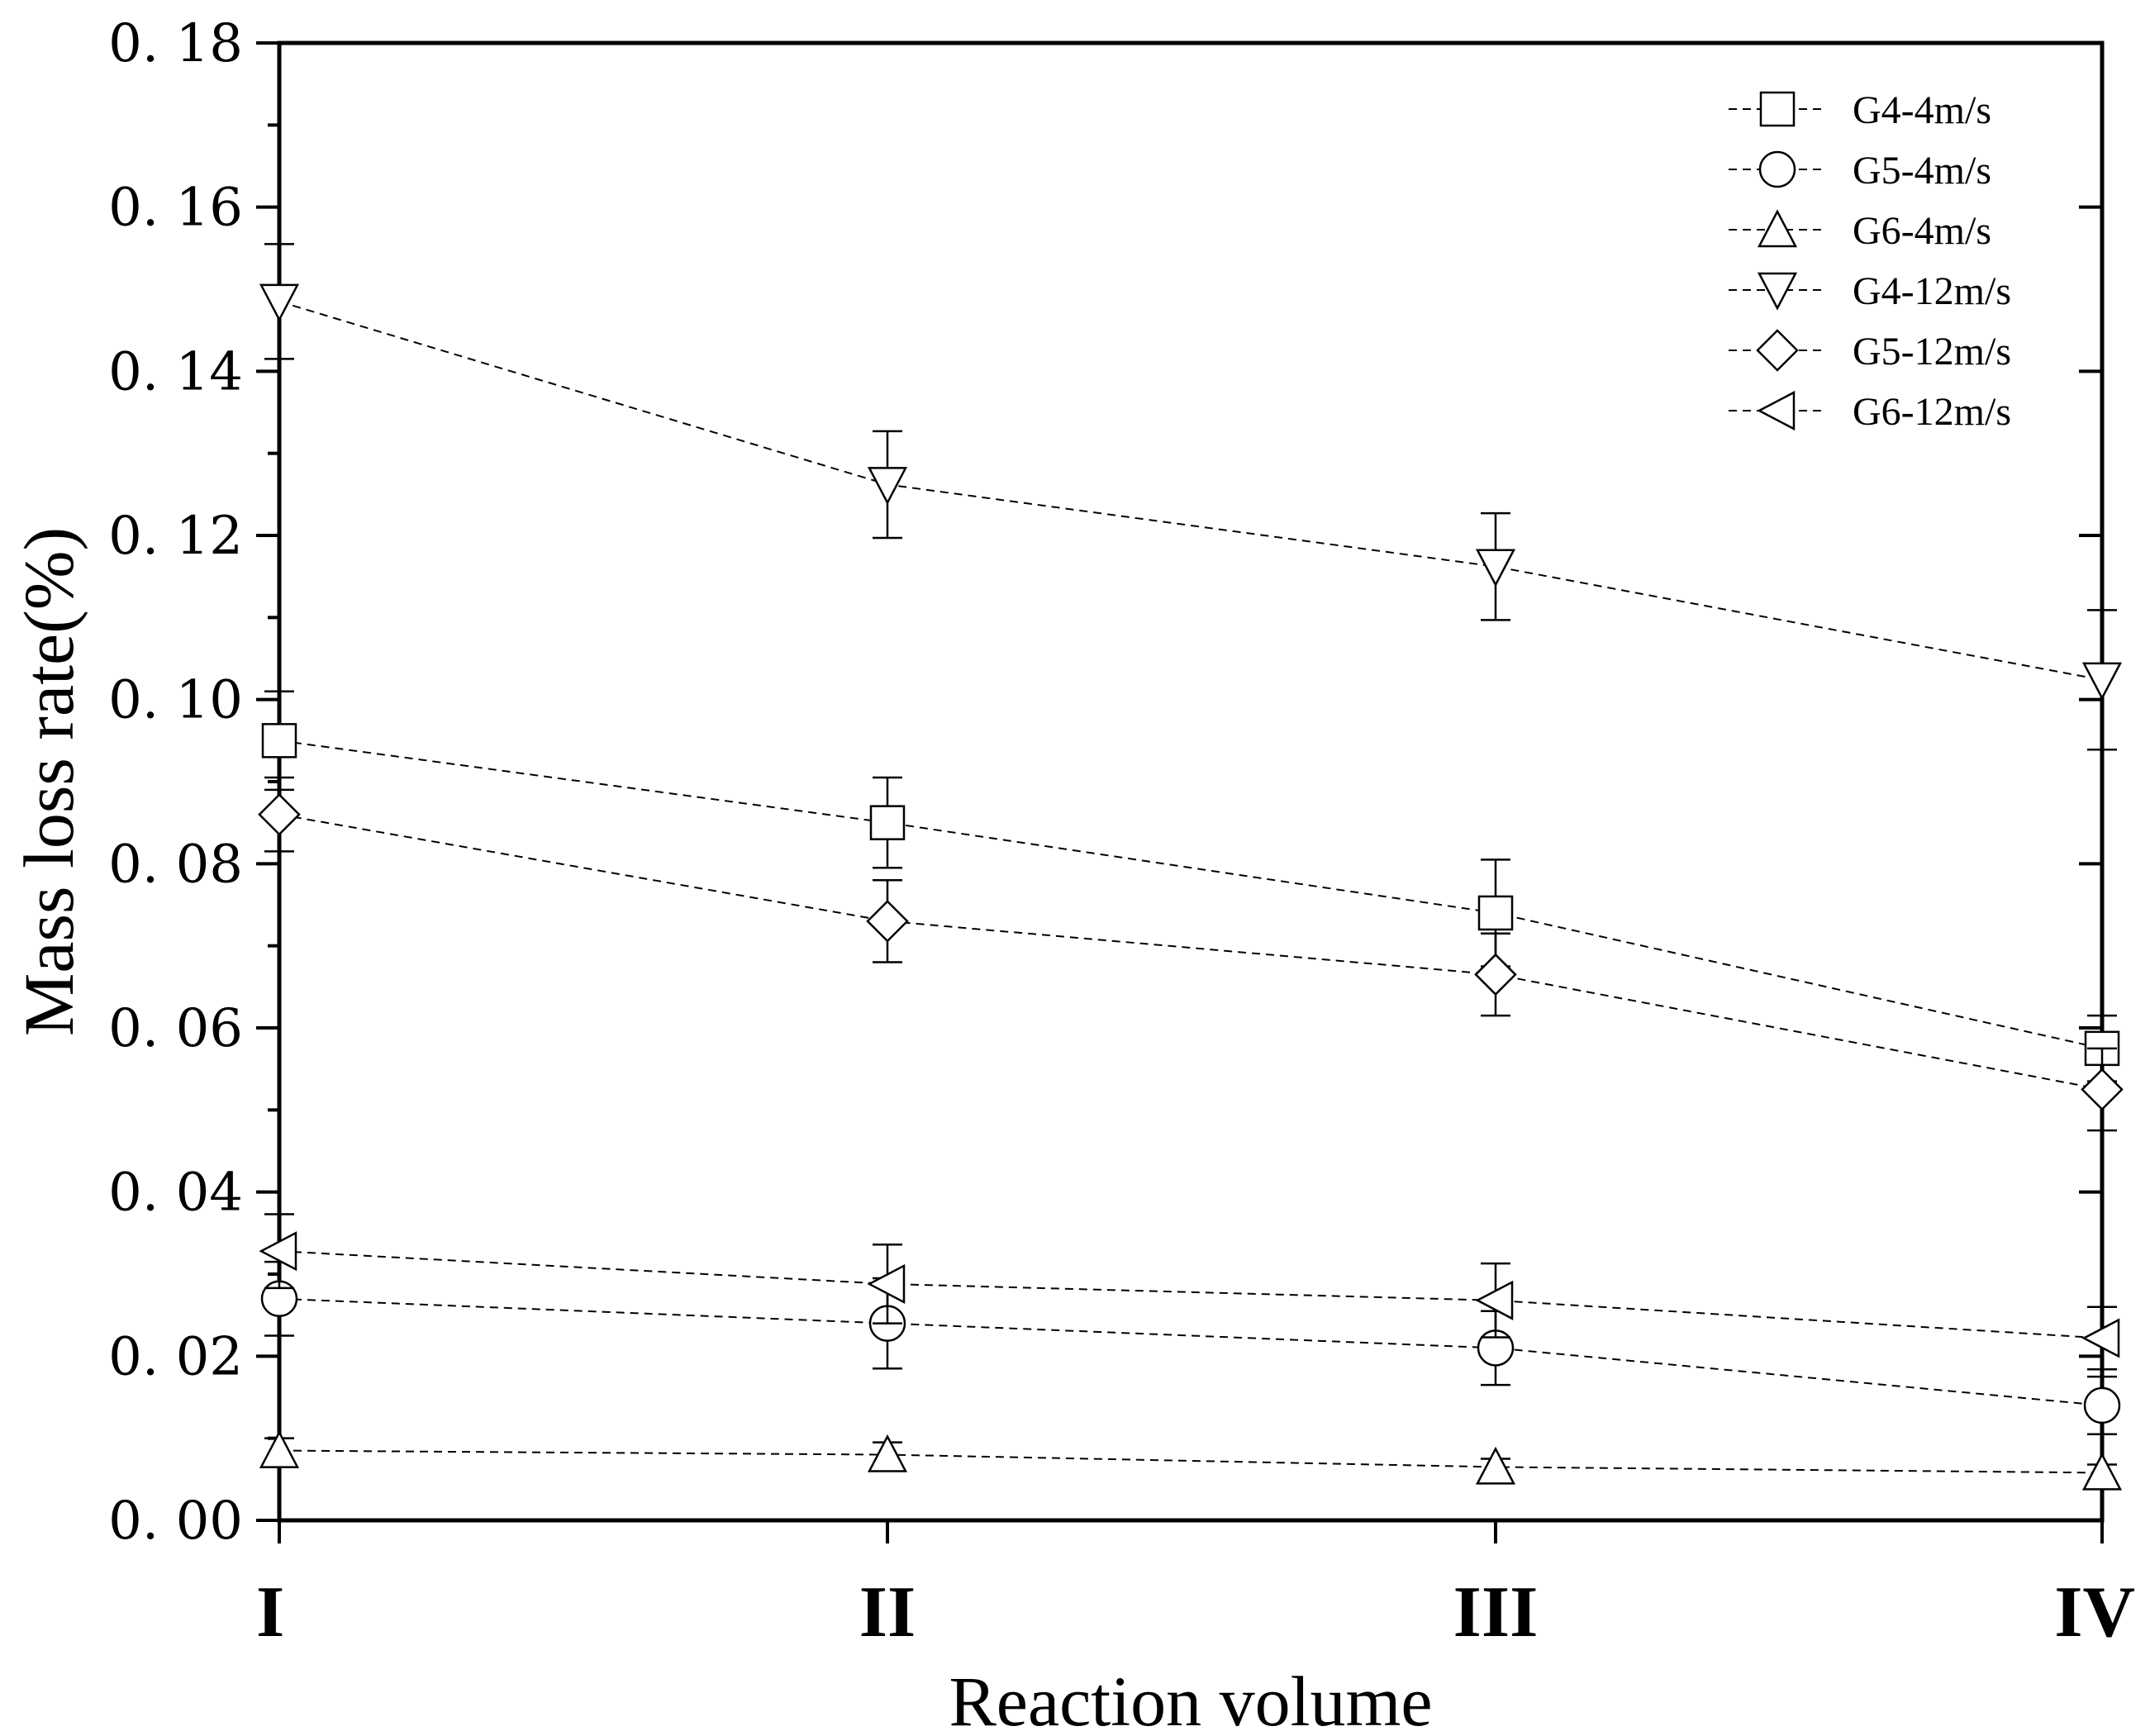 This screenshot has width=2150, height=1736. I want to click on legend-label: G4-12m/s, so click(1932, 291).